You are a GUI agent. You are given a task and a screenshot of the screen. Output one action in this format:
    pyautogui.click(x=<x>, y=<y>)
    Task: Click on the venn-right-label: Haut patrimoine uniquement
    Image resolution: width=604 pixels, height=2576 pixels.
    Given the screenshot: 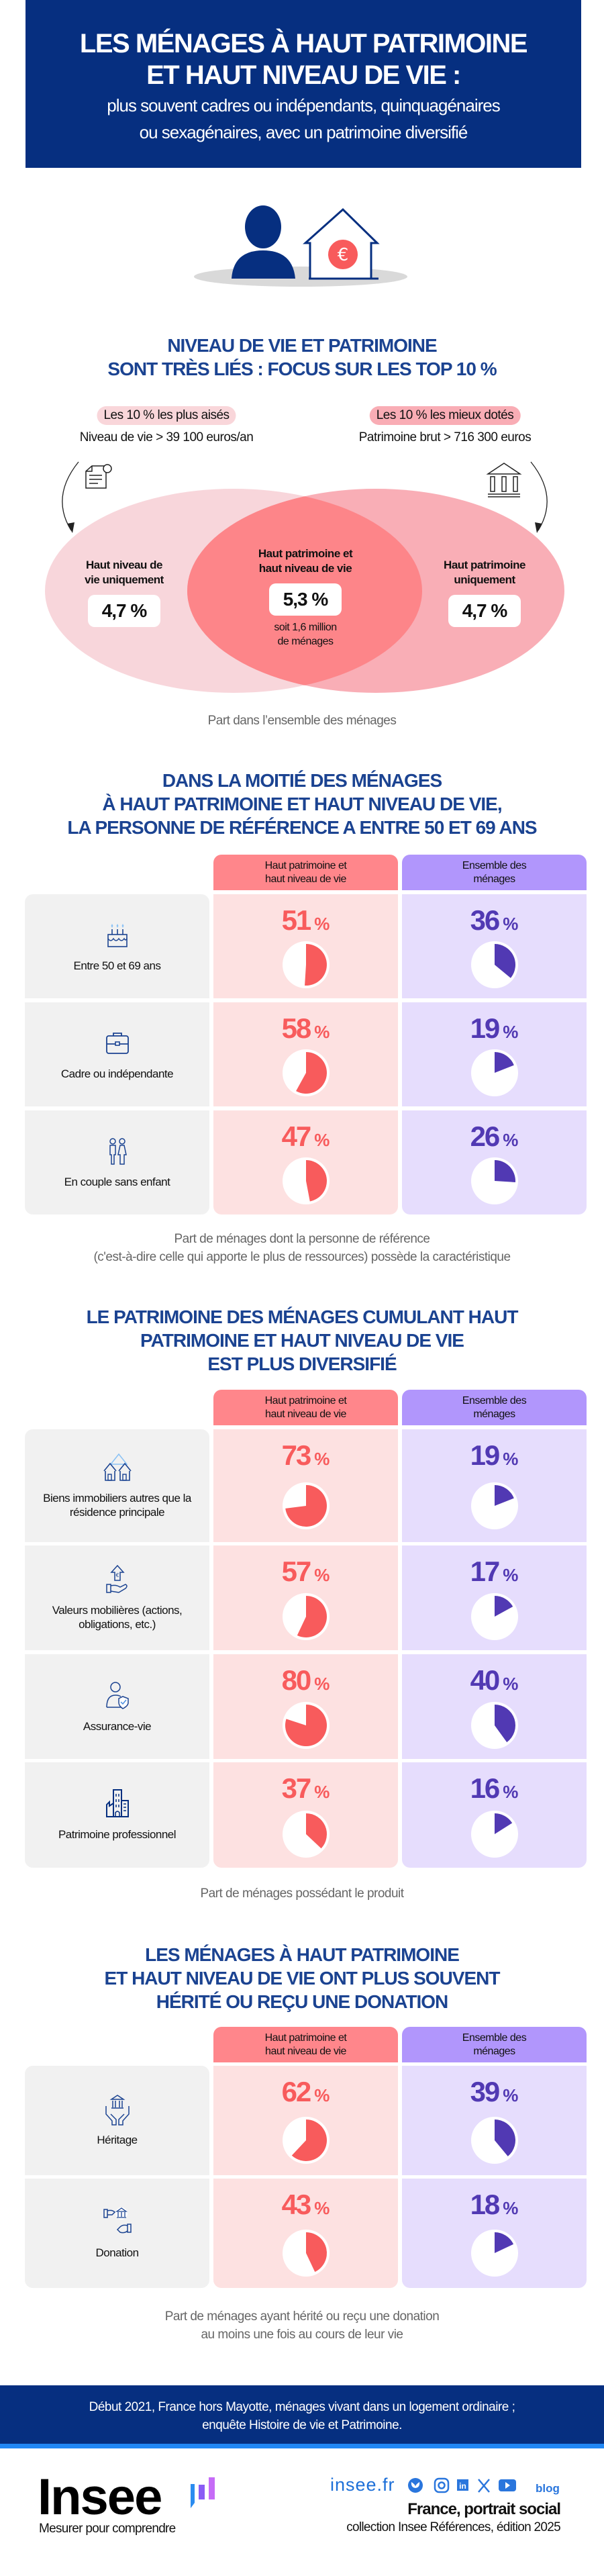 What is the action you would take?
    pyautogui.click(x=484, y=572)
    